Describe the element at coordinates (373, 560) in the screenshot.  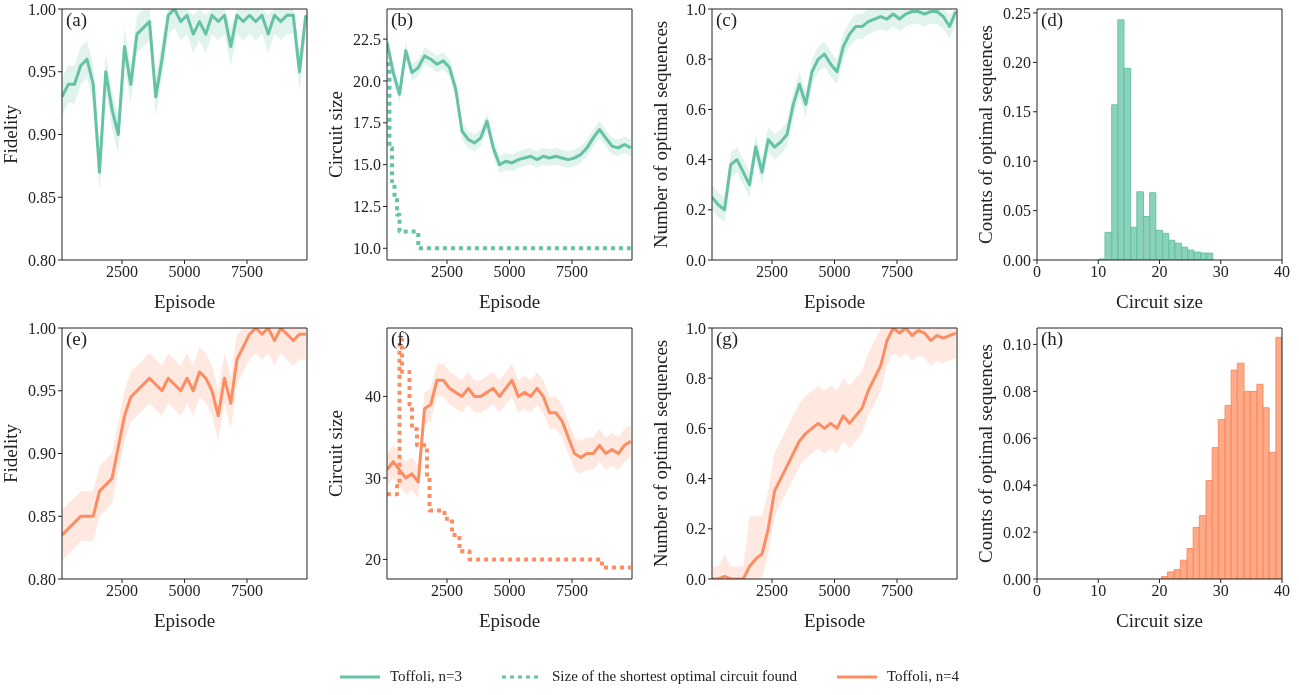
I see `y-tick-label: 20` at that location.